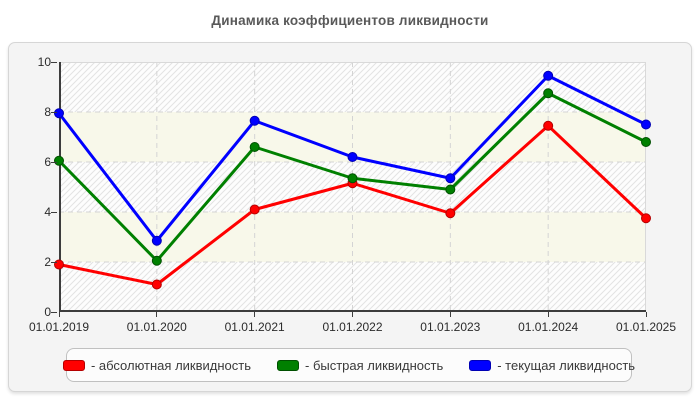  I want to click on legend-item-quick-liquidity: - быстрая ликвидность, so click(360, 365).